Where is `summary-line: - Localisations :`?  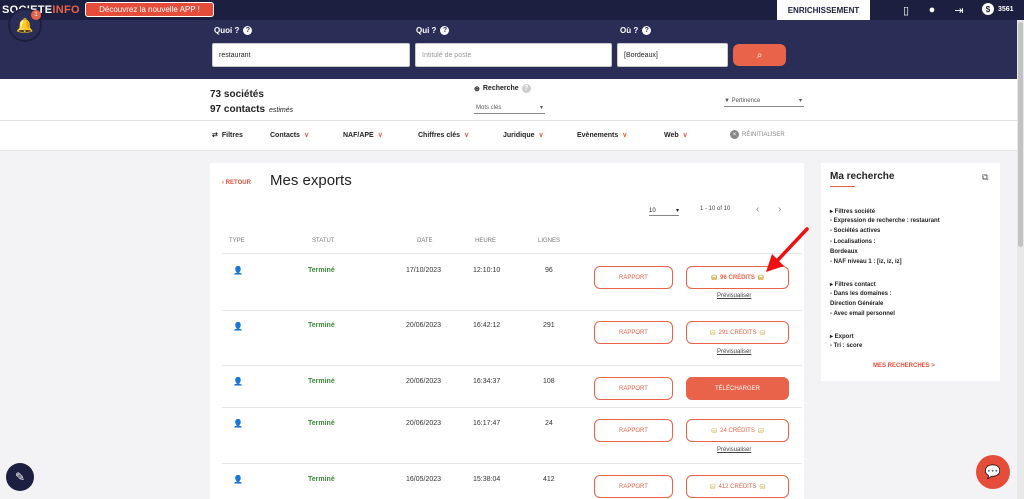
summary-line: - Localisations : is located at coordinates (853, 242).